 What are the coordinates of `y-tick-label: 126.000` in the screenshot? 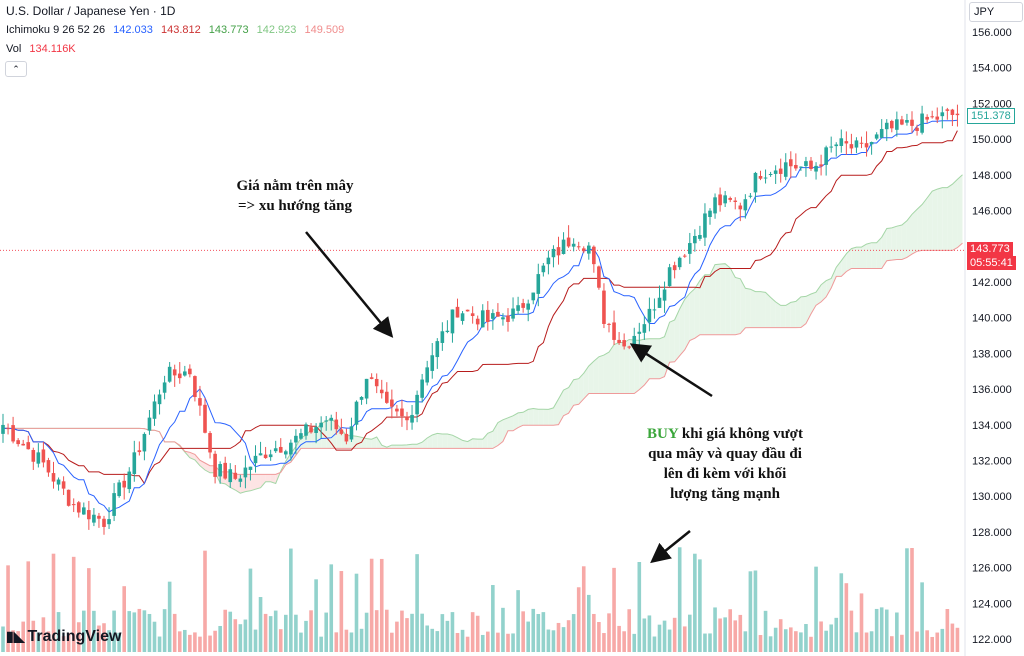 It's located at (992, 569).